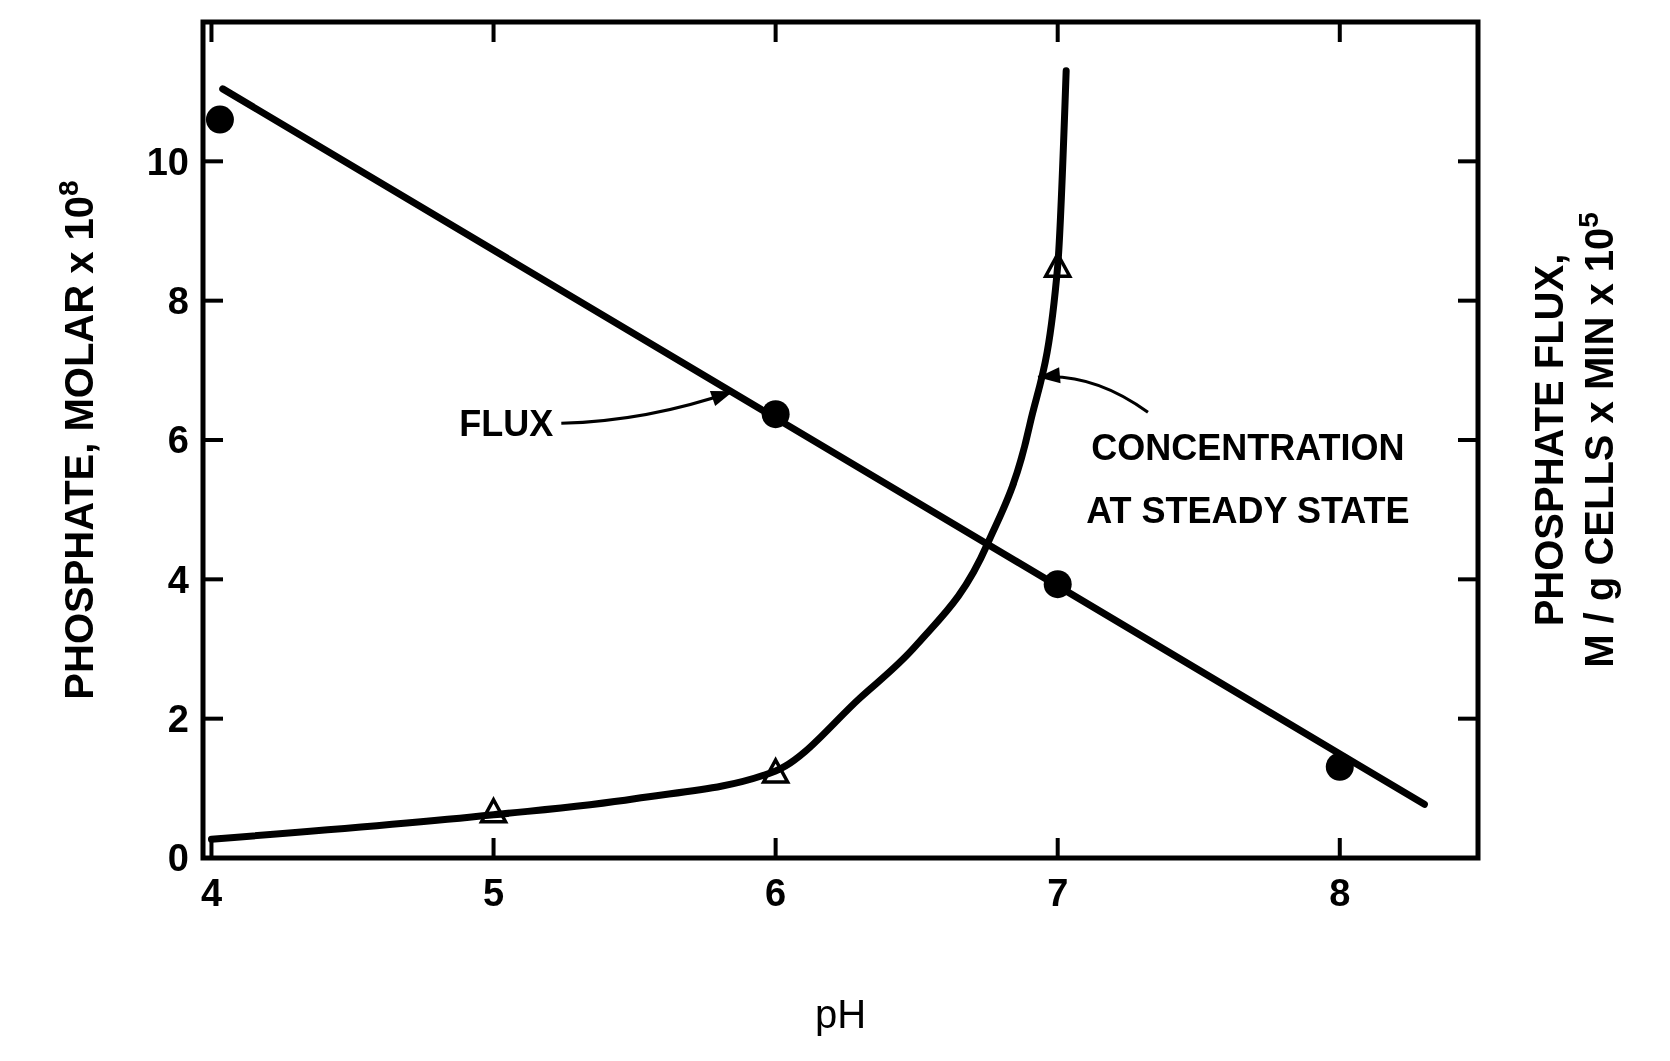  I want to click on y-tick-label: 2, so click(178, 718).